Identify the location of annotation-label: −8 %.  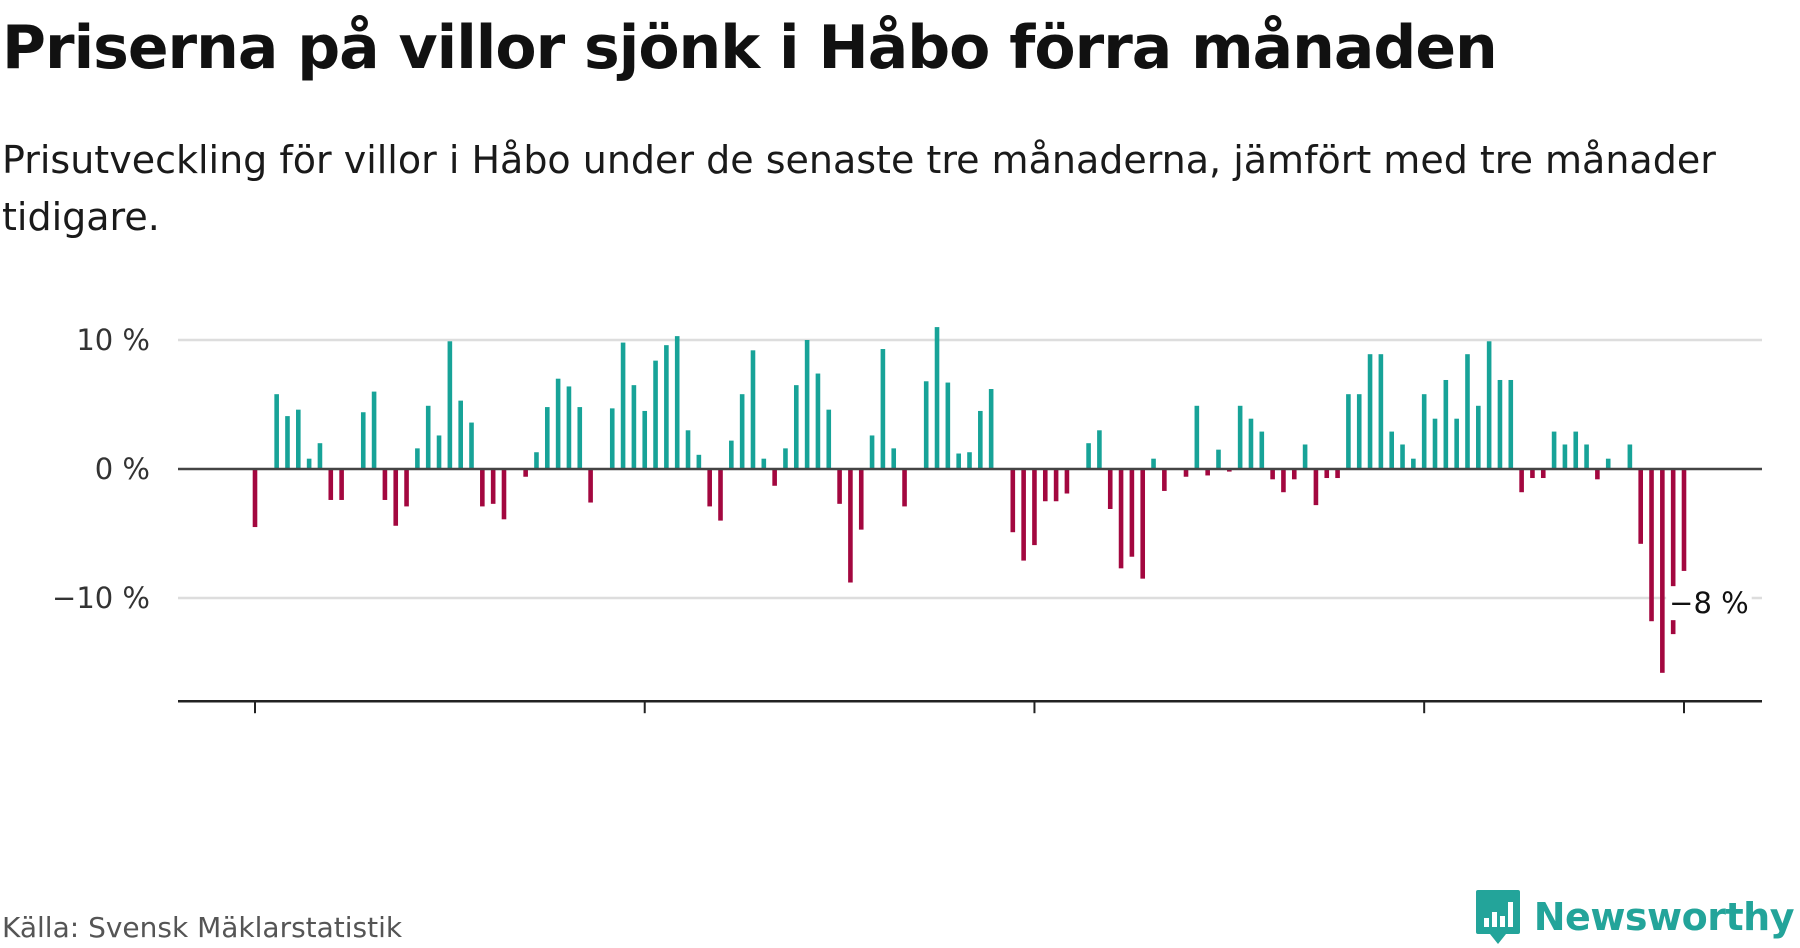
(1709, 603).